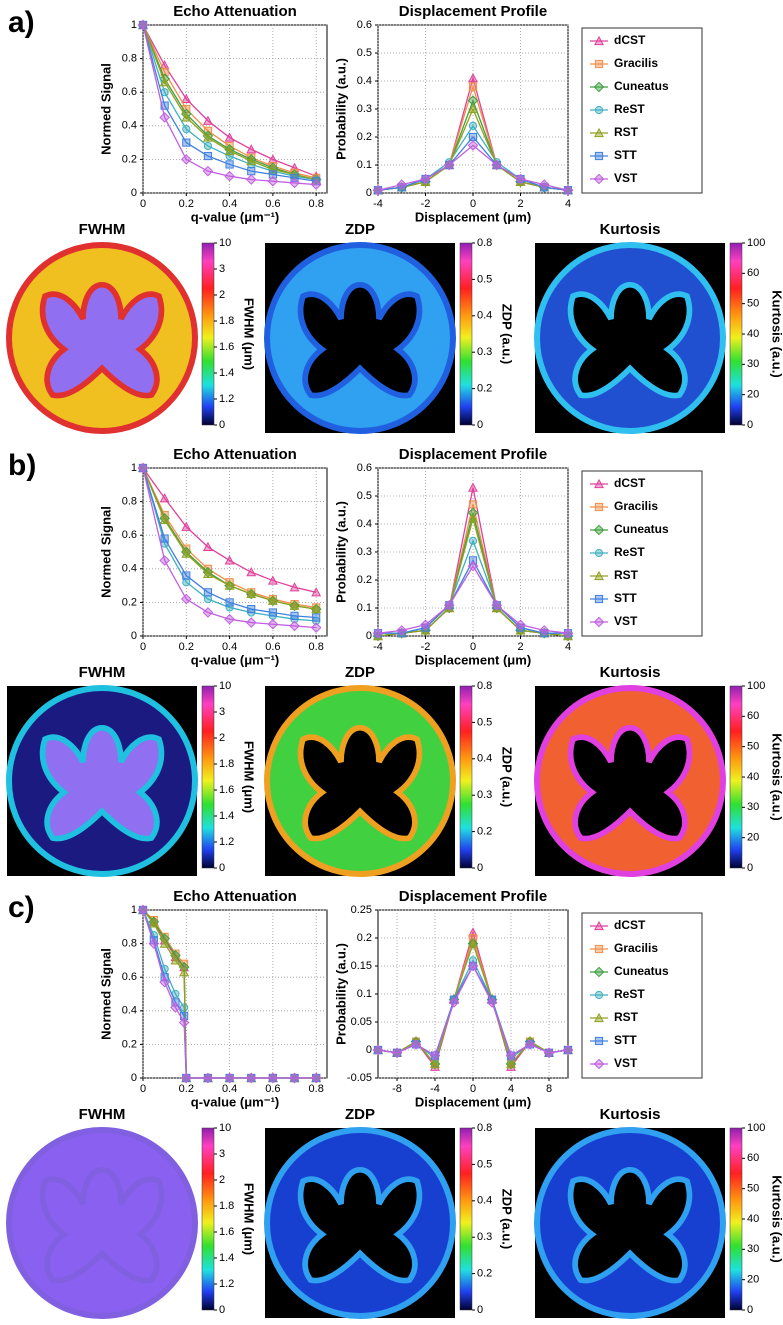 This screenshot has width=783, height=1325. What do you see at coordinates (753, 273) in the screenshot?
I see `colorbar-tick-label: 60` at bounding box center [753, 273].